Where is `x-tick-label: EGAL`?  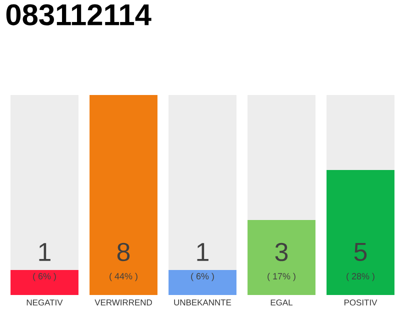
x-tick-label: EGAL is located at coordinates (281, 303).